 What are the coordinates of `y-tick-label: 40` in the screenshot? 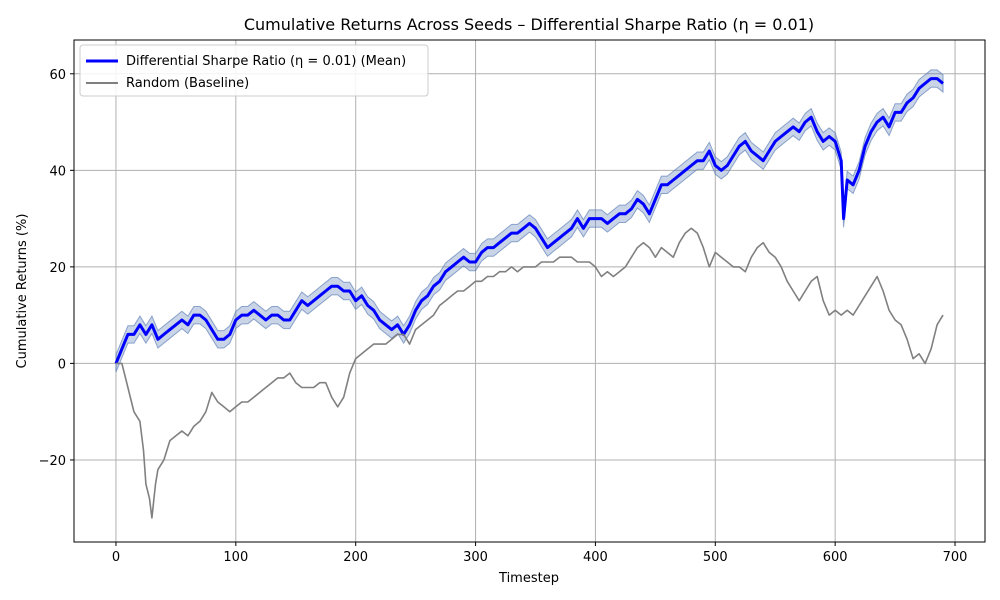 It's located at (57, 171).